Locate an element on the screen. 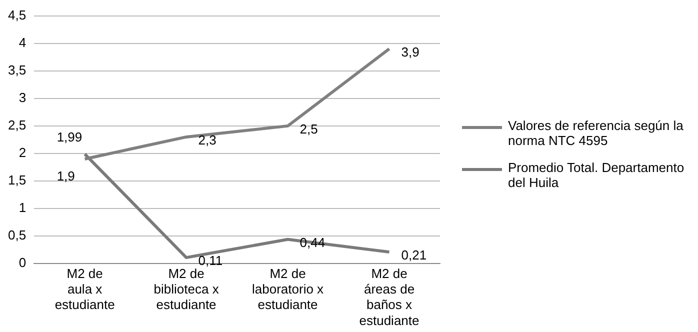  data-label: 2,3 is located at coordinates (207, 140).